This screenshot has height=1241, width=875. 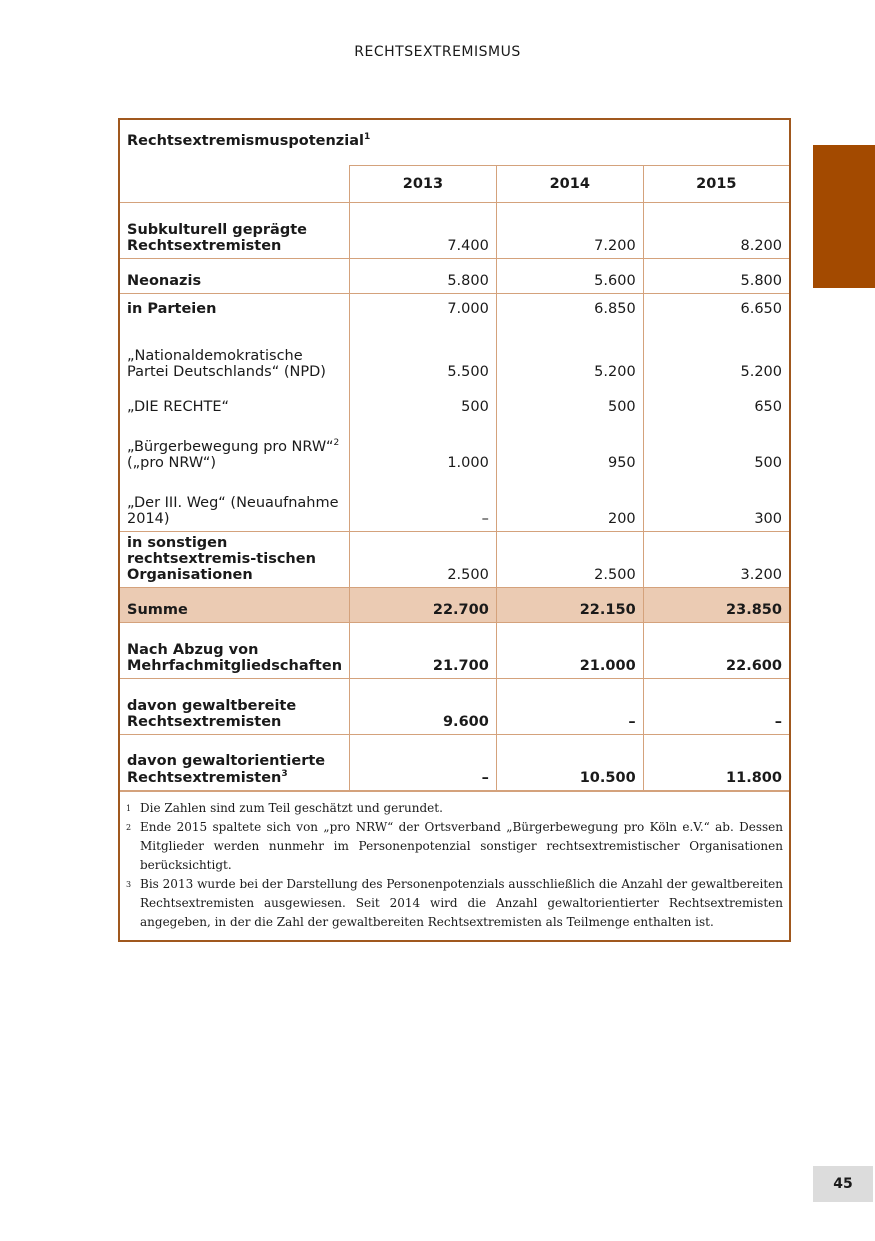 I want to click on value-cell: 22.600, so click(x=715, y=650).